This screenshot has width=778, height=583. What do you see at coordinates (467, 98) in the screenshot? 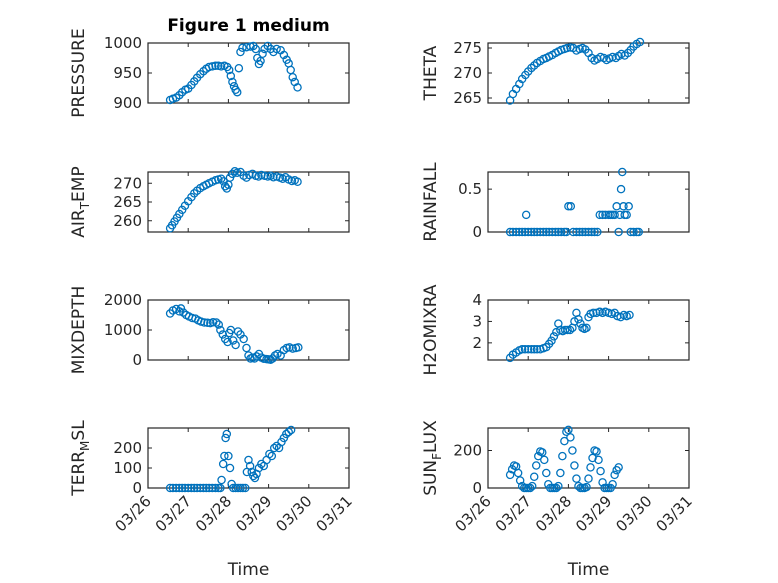
I see `y-tick-label: 265` at bounding box center [467, 98].